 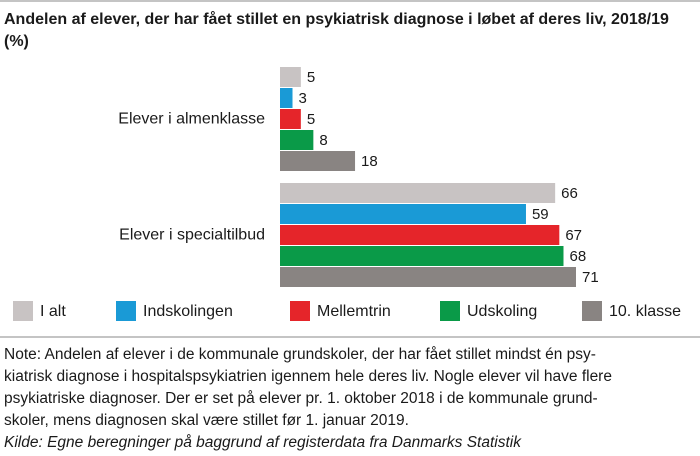 I want to click on legend-label: I alt, so click(x=53, y=311).